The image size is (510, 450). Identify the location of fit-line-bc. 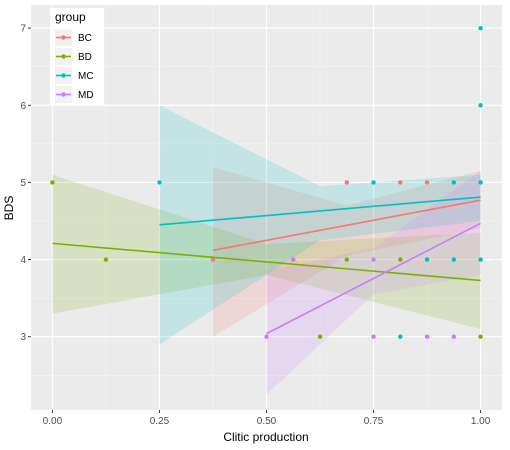
(346, 225).